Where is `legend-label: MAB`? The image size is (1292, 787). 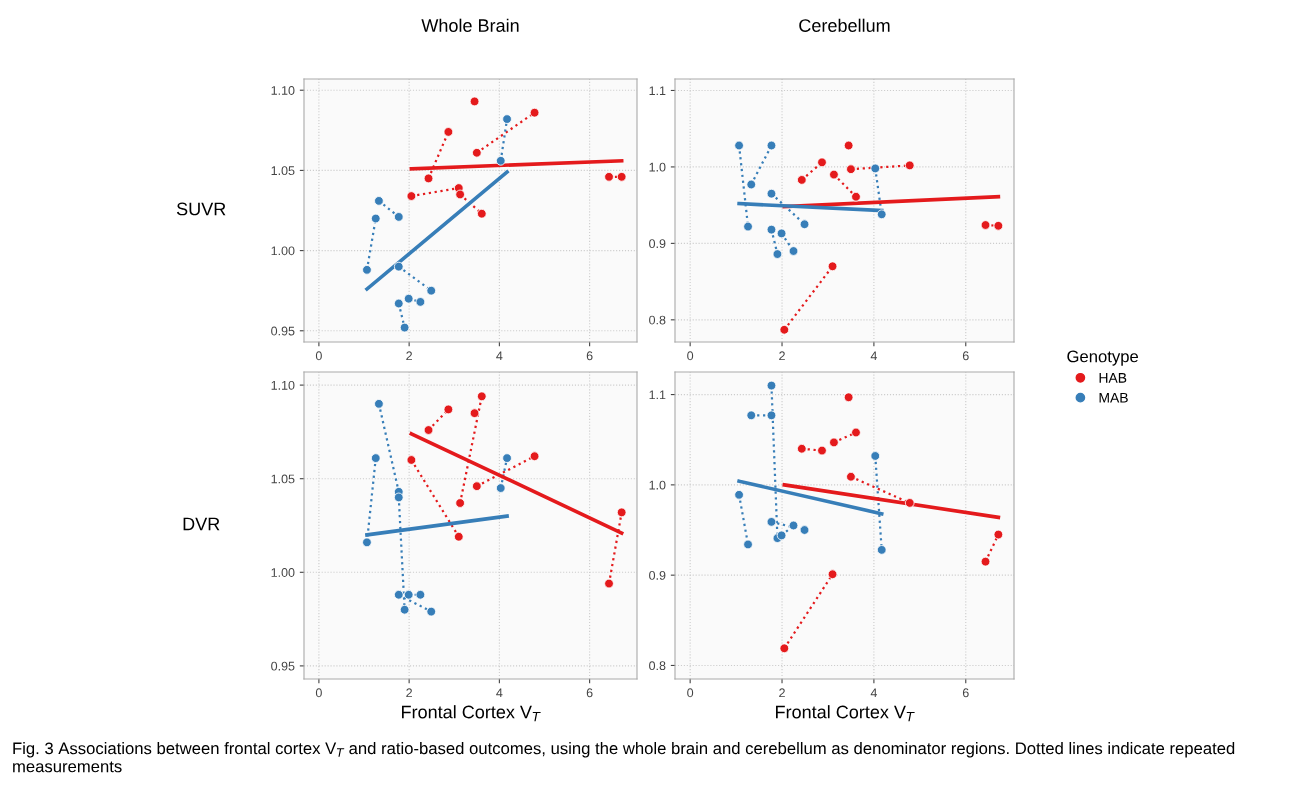
legend-label: MAB is located at coordinates (1113, 397).